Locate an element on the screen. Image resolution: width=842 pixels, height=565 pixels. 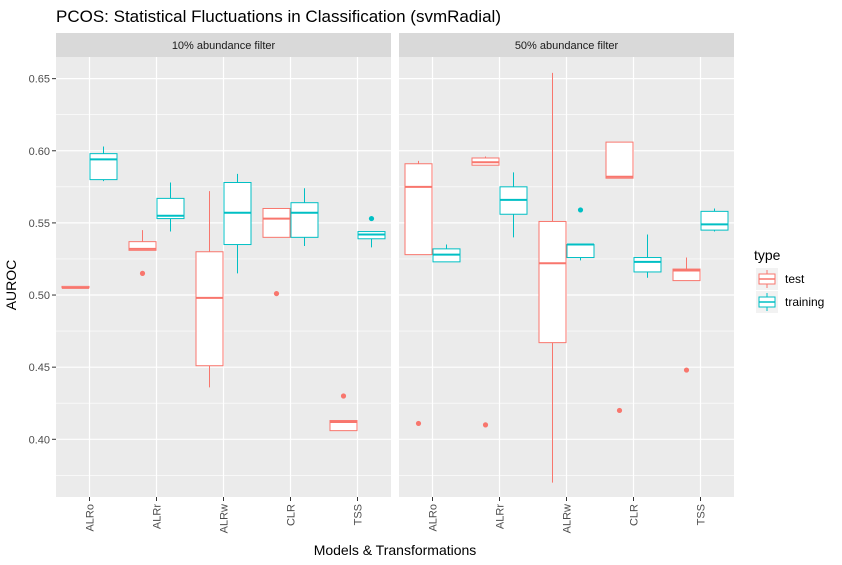
facet-strip-label: 10% abundance filter is located at coordinates (224, 46).